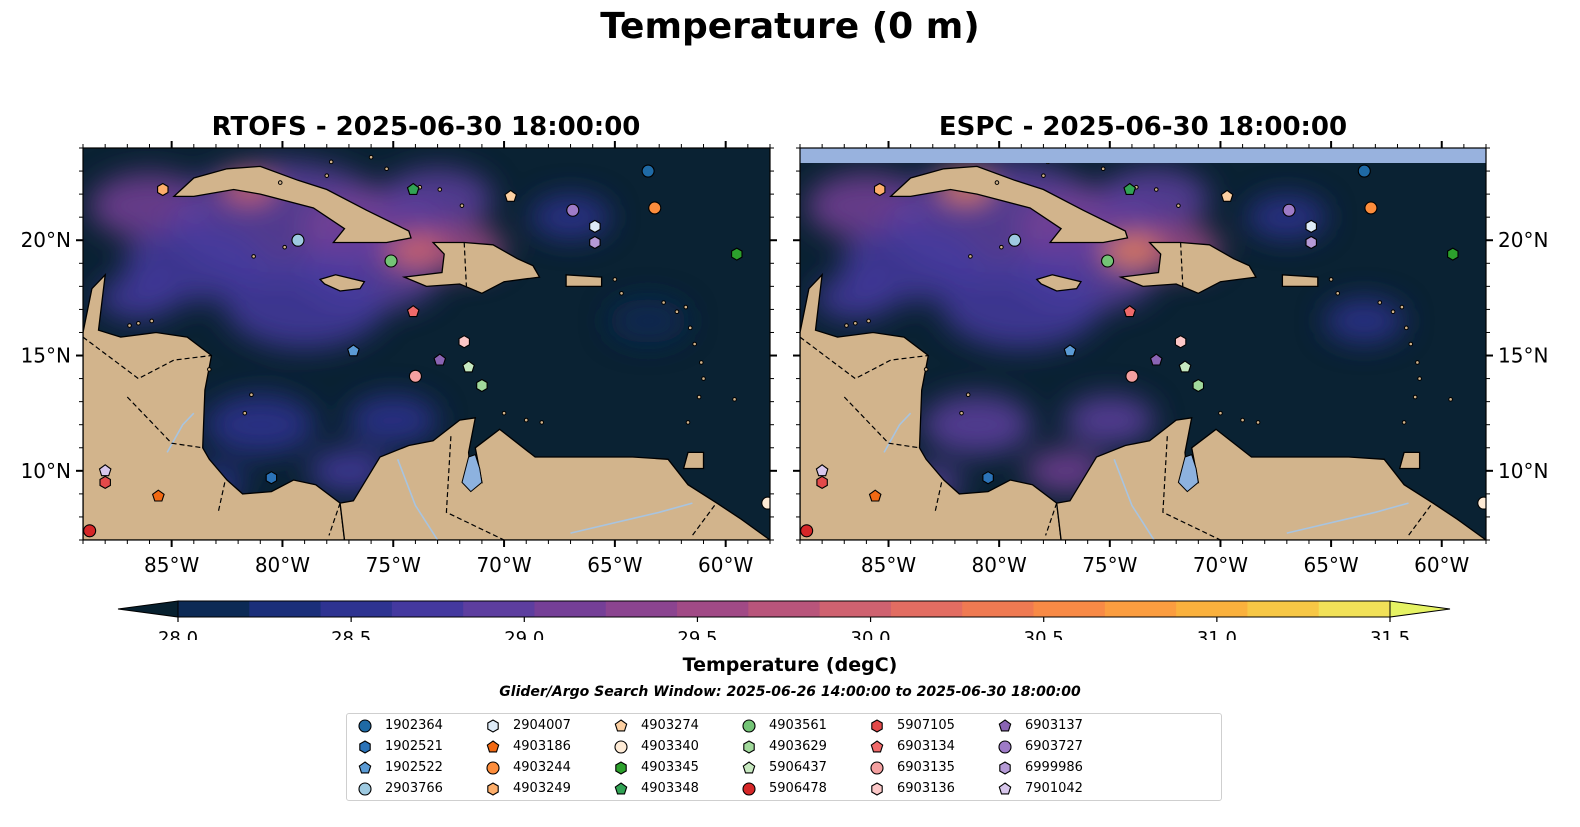 The width and height of the screenshot is (1580, 827). I want to click on legend-label: 4903340, so click(670, 746).